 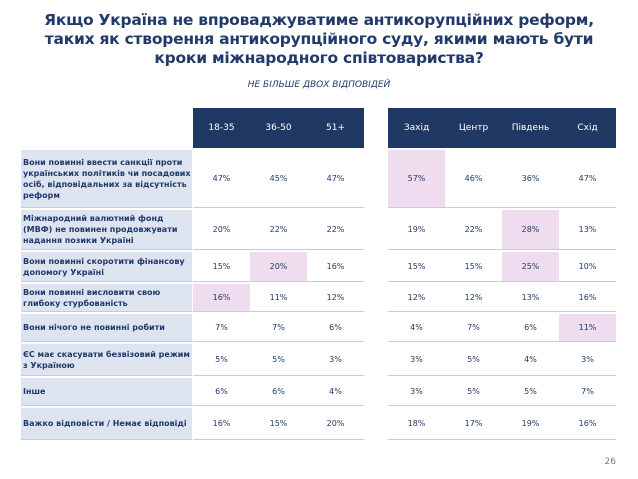 What do you see at coordinates (502, 128) in the screenshot?
I see `region-header-block` at bounding box center [502, 128].